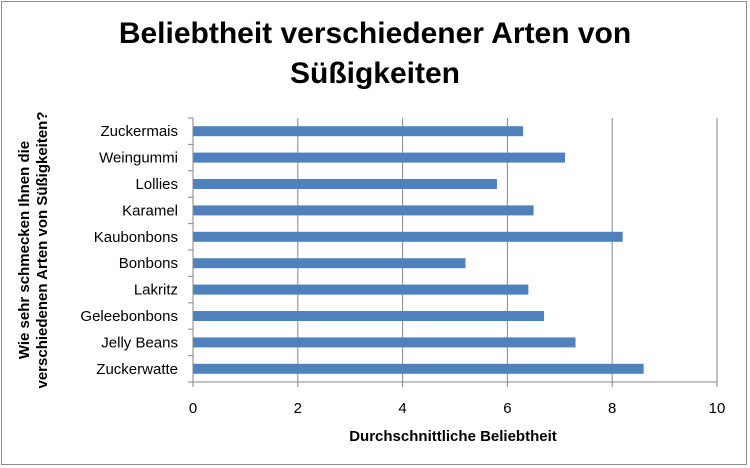  I want to click on chart-title-line-1: Beliebtheit verschiedener Arten von, so click(375, 33).